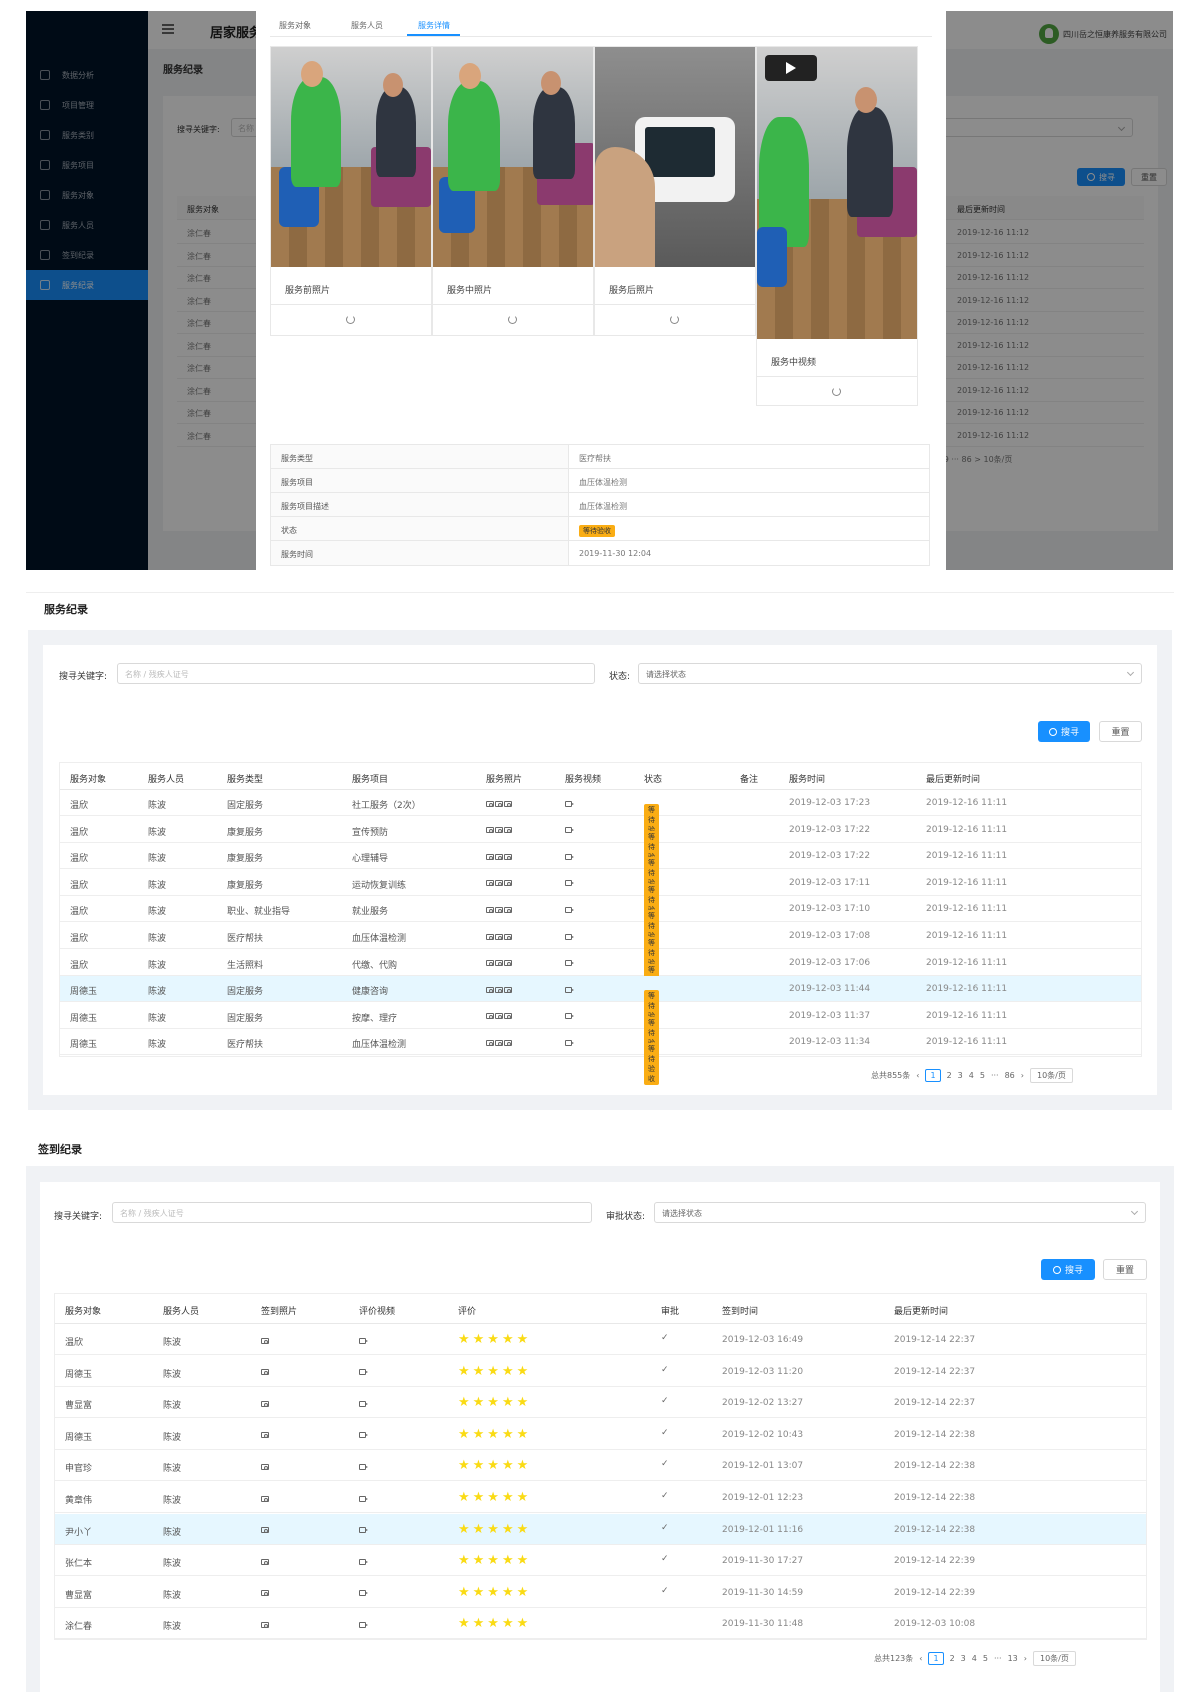 This screenshot has width=1200, height=1692. Describe the element at coordinates (1125, 1269) in the screenshot. I see `reset-button: 重置` at that location.